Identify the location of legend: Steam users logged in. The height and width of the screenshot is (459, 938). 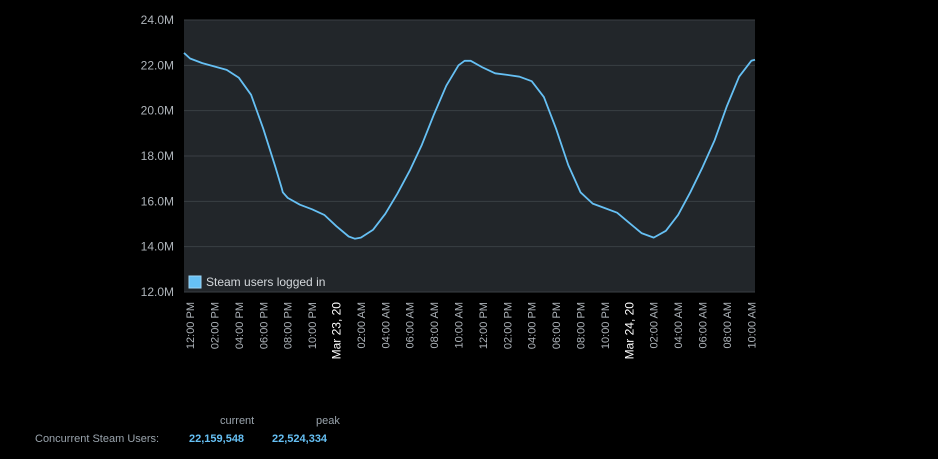
(256, 282).